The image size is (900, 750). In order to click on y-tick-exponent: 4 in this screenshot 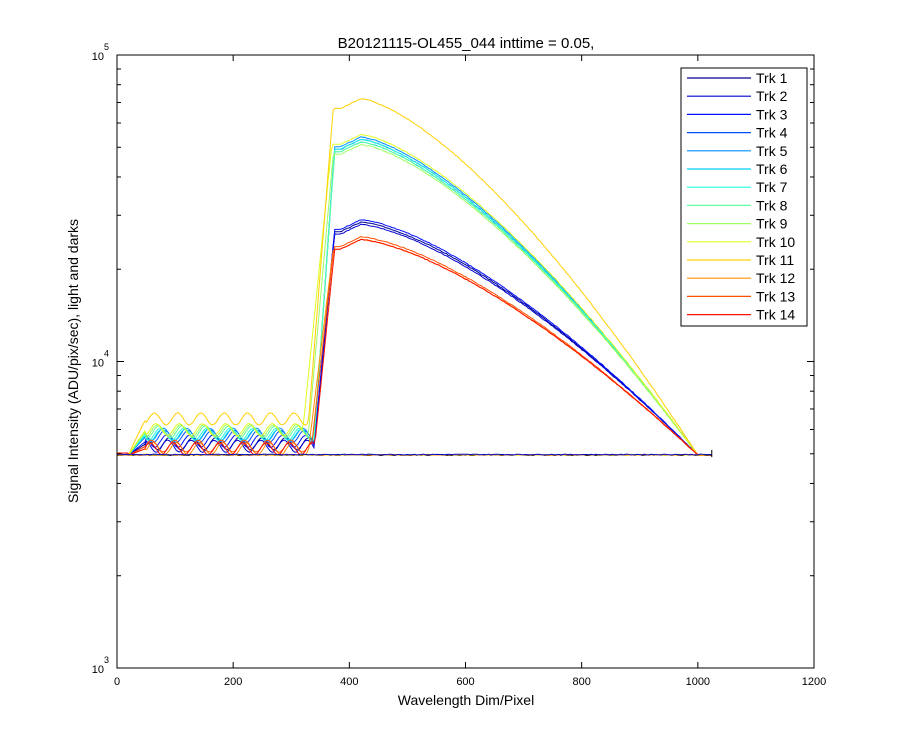, I will do `click(106, 354)`.